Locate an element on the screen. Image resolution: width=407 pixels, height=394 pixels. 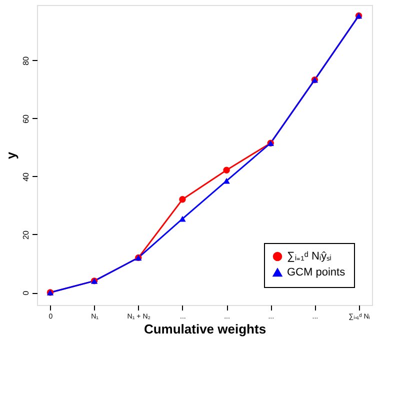
y-tick-label: 0 is located at coordinates (26, 293).